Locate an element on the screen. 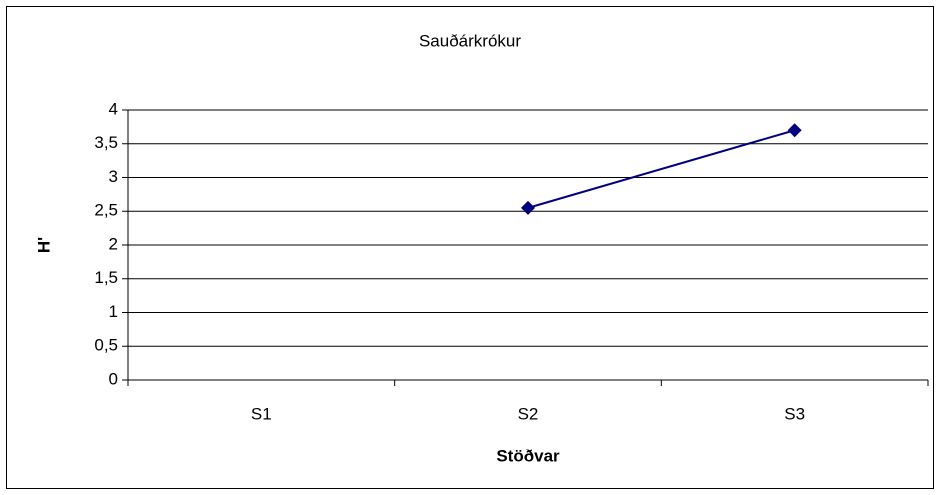 The image size is (939, 495). y-tick-label: 1,5 is located at coordinates (106, 277).